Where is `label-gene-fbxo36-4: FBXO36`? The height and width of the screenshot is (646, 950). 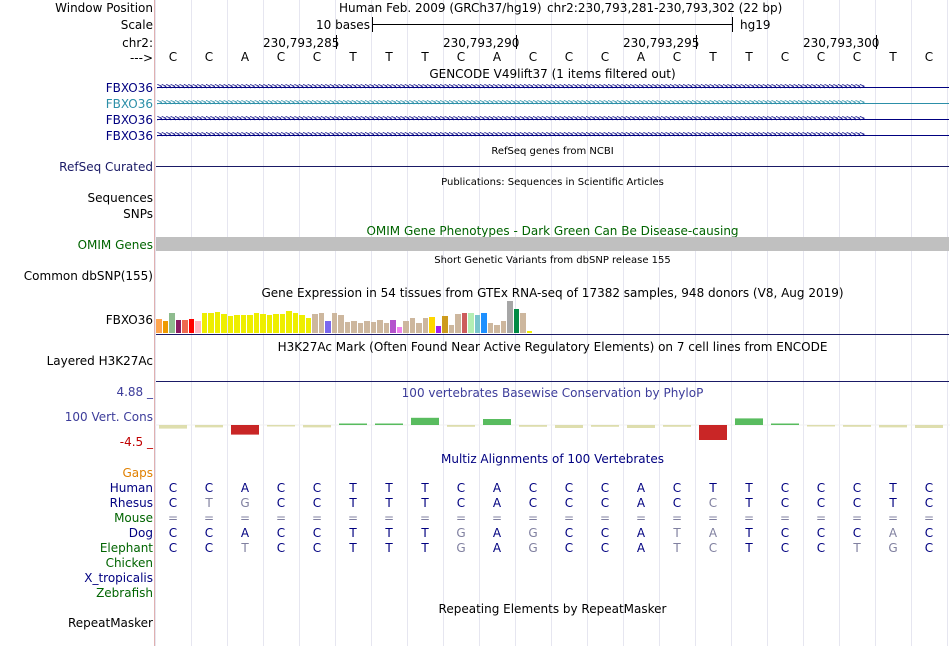
label-gene-fbxo36-4: FBXO36 is located at coordinates (129, 136).